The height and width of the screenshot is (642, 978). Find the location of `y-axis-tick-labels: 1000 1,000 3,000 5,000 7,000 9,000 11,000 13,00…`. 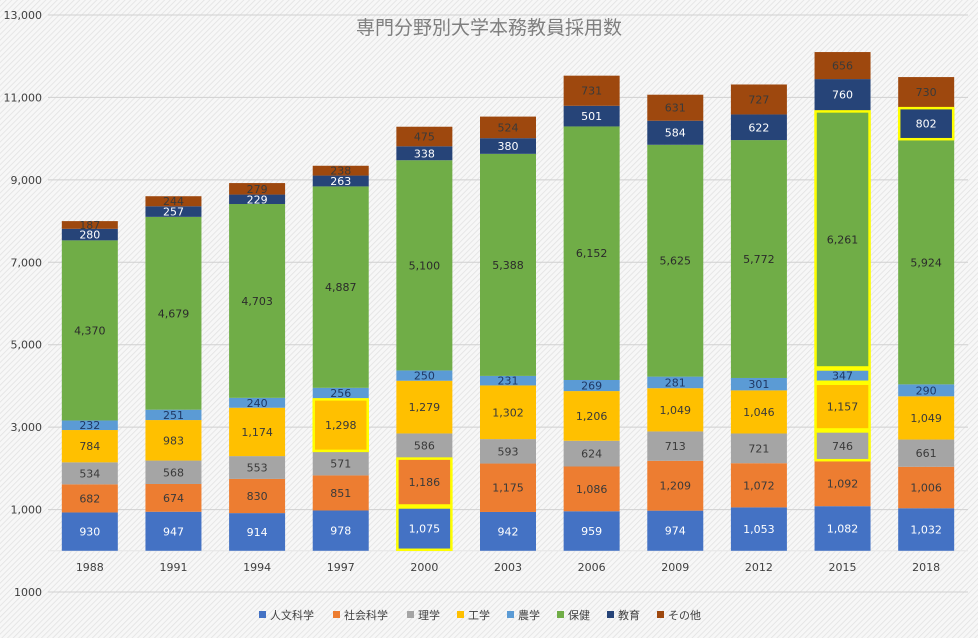

y-axis-tick-labels: 1000 1,000 3,000 5,000 7,000 9,000 11,000 13,00… is located at coordinates (23, 304).